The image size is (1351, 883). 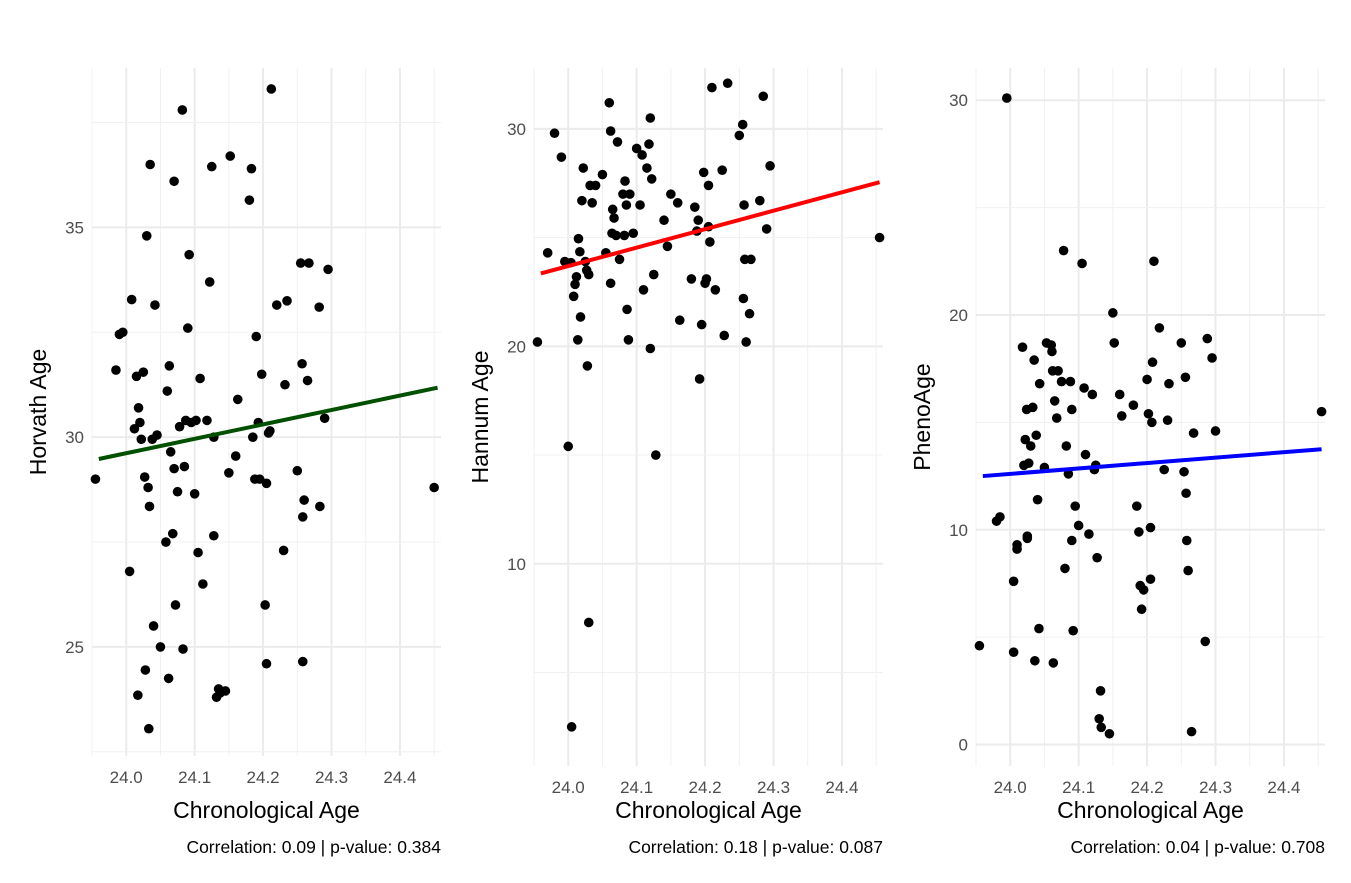 I want to click on y-tick-label: 20, so click(x=516, y=346).